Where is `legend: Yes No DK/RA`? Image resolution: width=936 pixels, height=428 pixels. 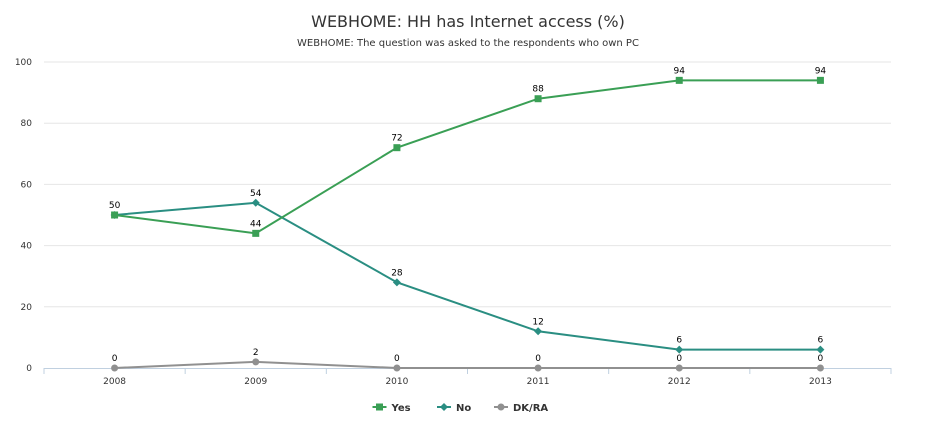 legend: Yes No DK/RA is located at coordinates (460, 408).